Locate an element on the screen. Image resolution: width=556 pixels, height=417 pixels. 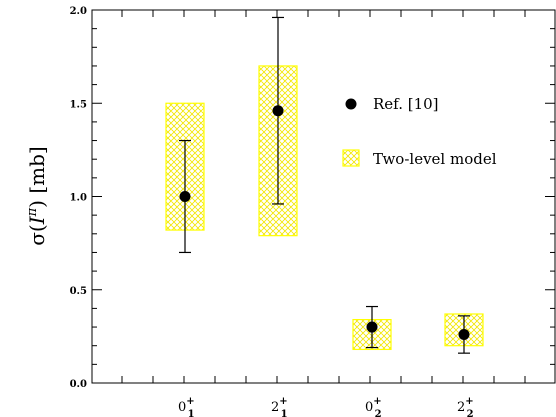
y-tick-label: 0.5 is located at coordinates (78, 291).